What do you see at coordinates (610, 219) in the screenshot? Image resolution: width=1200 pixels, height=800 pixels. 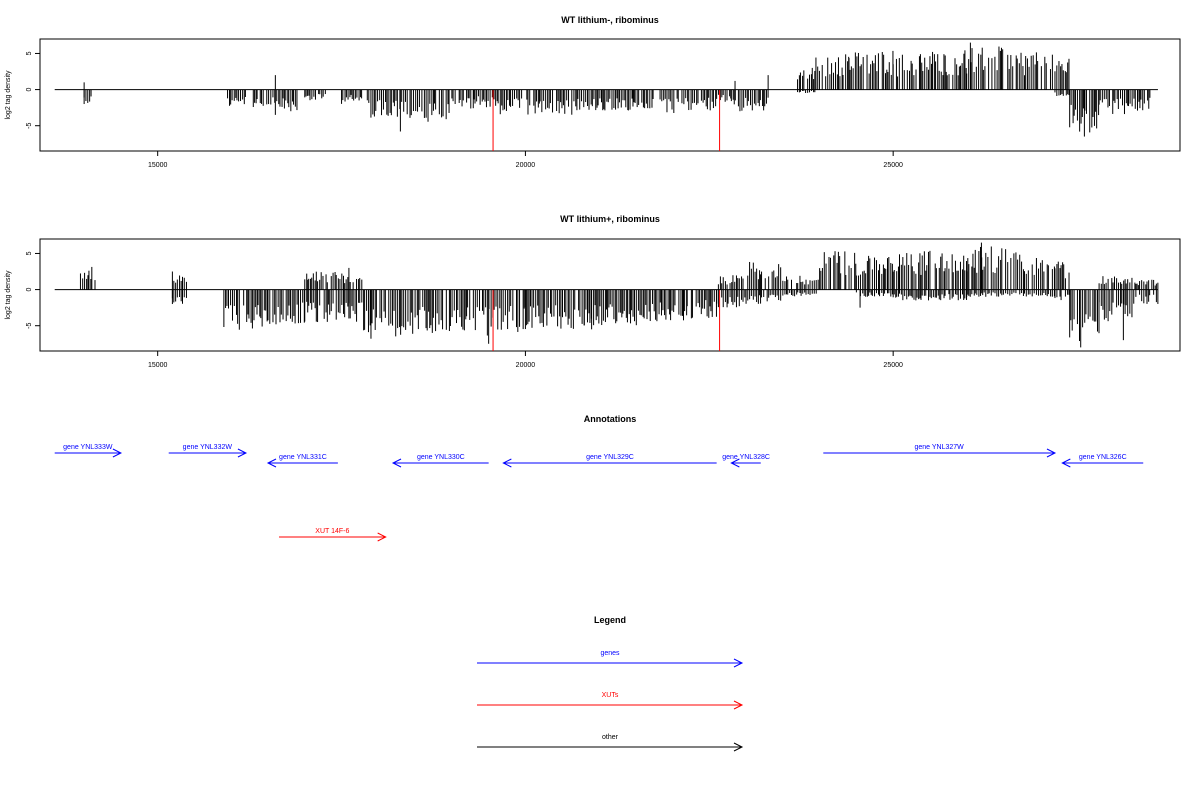 I see `panel-2-title: WT lithium+, ribominus` at bounding box center [610, 219].